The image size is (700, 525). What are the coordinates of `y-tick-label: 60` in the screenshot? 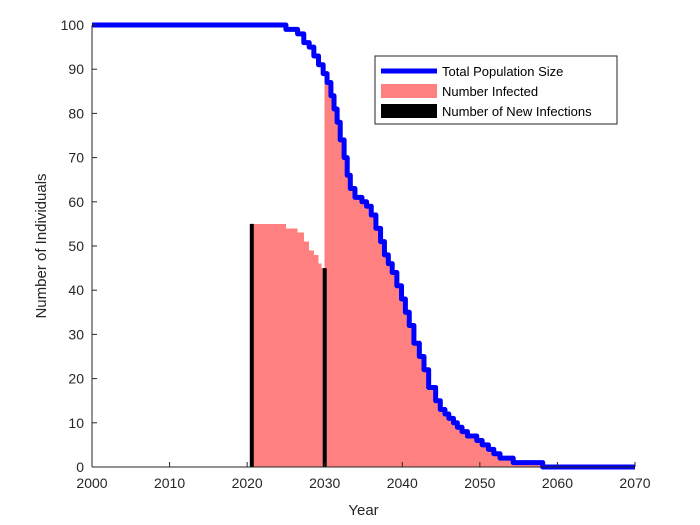 It's located at (76, 202).